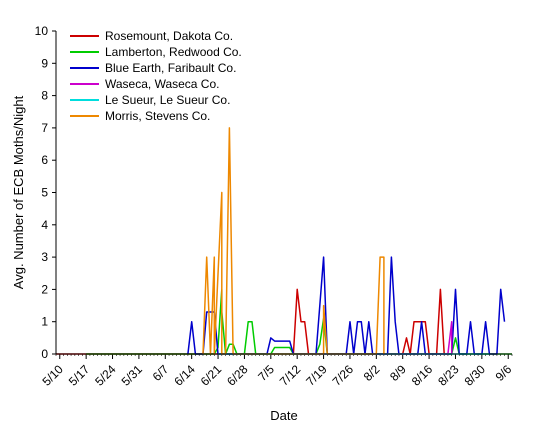  What do you see at coordinates (343, 375) in the screenshot?
I see `x-tick-label: 7/26` at bounding box center [343, 375].